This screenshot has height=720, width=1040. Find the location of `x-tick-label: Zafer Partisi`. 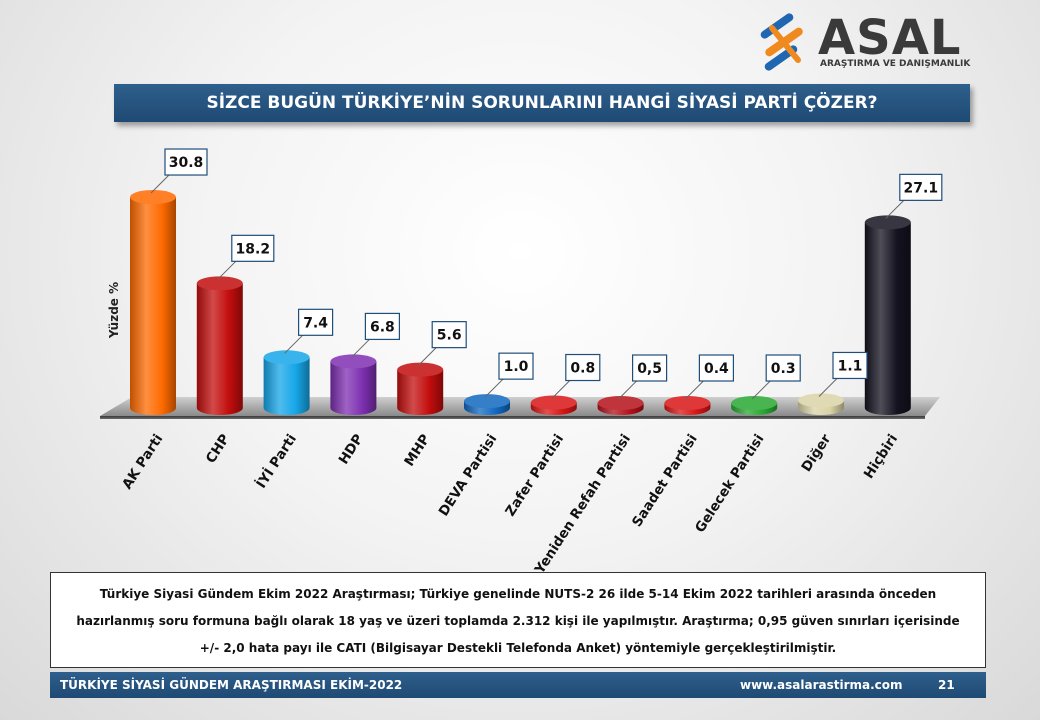

x-tick-label: Zafer Partisi is located at coordinates (534, 475).